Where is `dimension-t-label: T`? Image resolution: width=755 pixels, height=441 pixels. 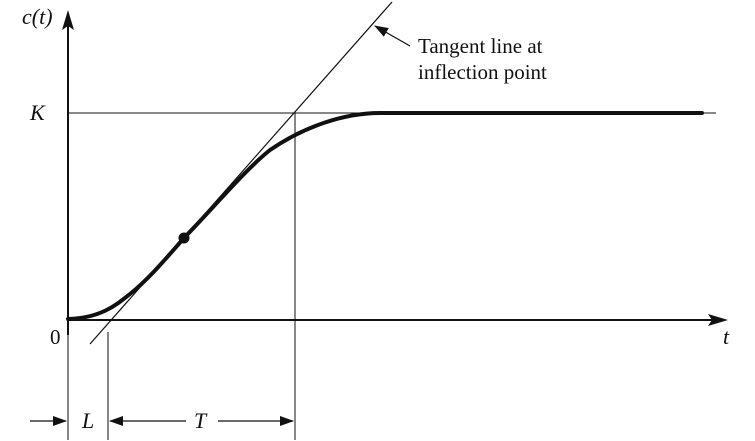 dimension-t-label: T is located at coordinates (201, 420).